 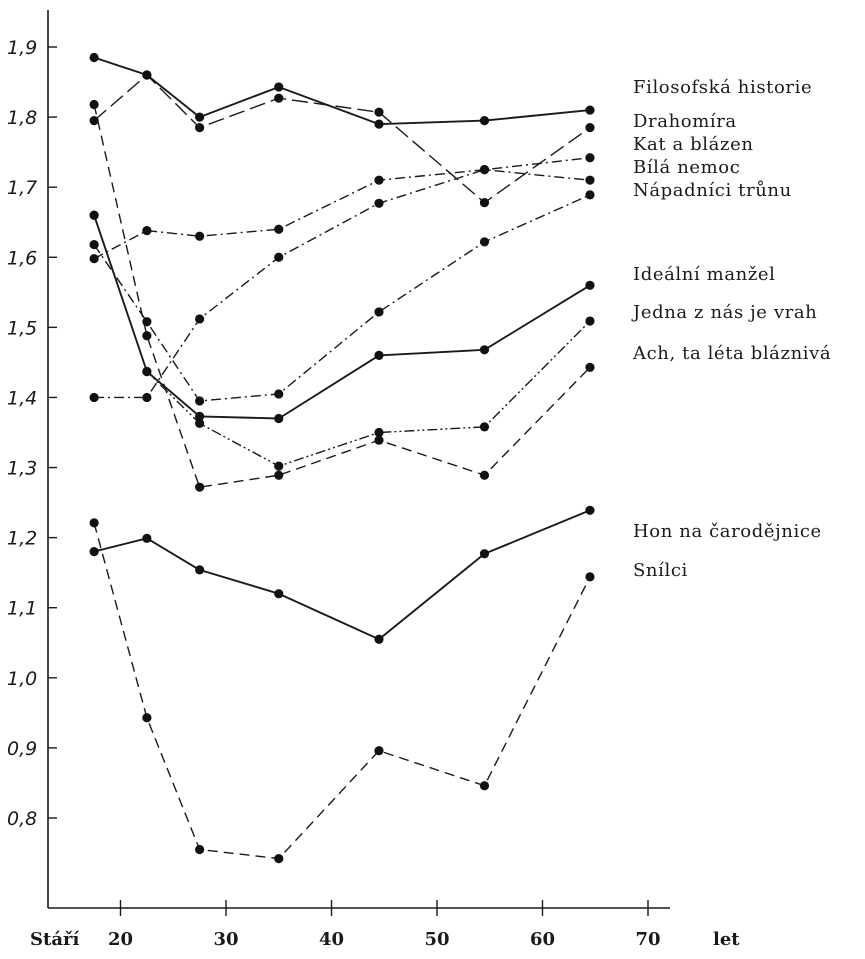 What do you see at coordinates (22, 749) in the screenshot?
I see `y-tick-label: 0,9` at bounding box center [22, 749].